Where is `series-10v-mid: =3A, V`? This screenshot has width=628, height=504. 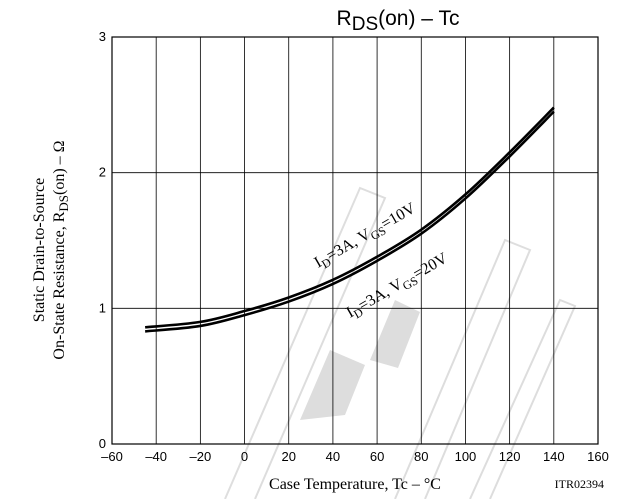
series-10v-mid: =3A, V is located at coordinates (349, 245).